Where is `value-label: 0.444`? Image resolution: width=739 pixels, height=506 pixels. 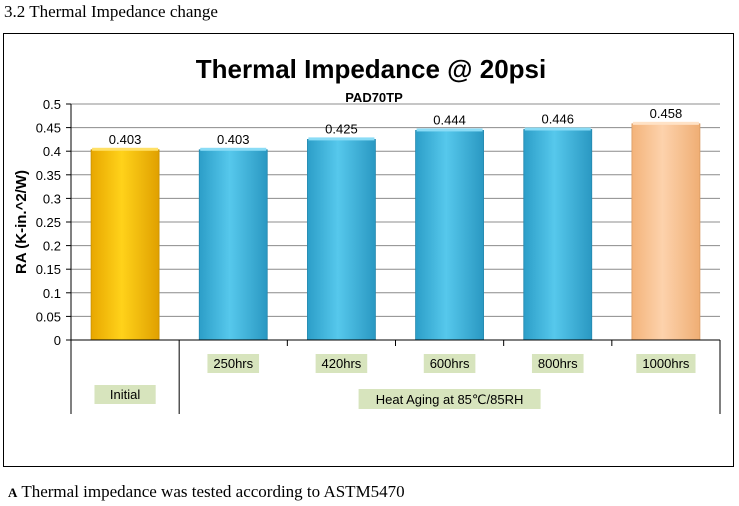
value-label: 0.444 is located at coordinates (449, 119).